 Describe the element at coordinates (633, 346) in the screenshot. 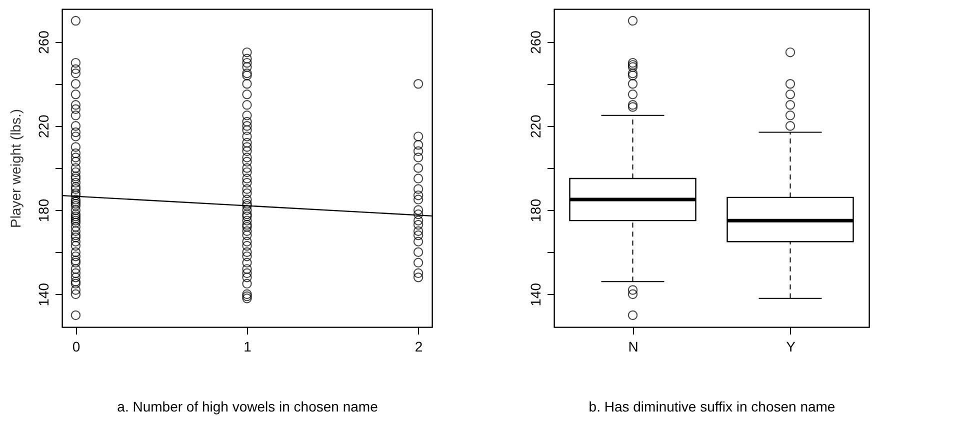

I see `x-tick-label: N` at that location.